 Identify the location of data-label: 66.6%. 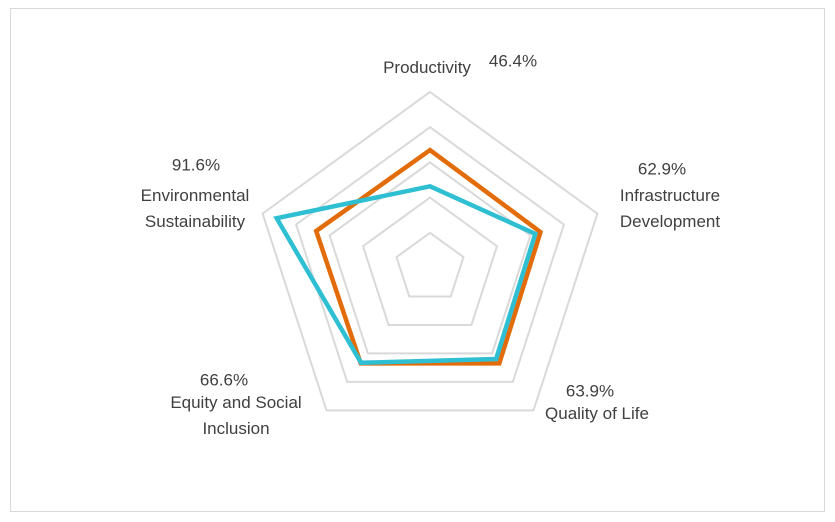
(224, 379).